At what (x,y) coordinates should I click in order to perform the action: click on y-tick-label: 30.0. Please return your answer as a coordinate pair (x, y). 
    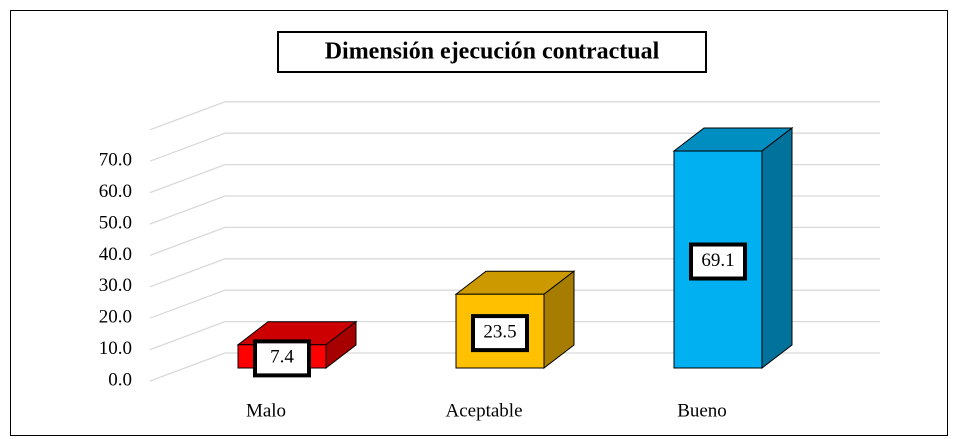
    Looking at the image, I should click on (115, 285).